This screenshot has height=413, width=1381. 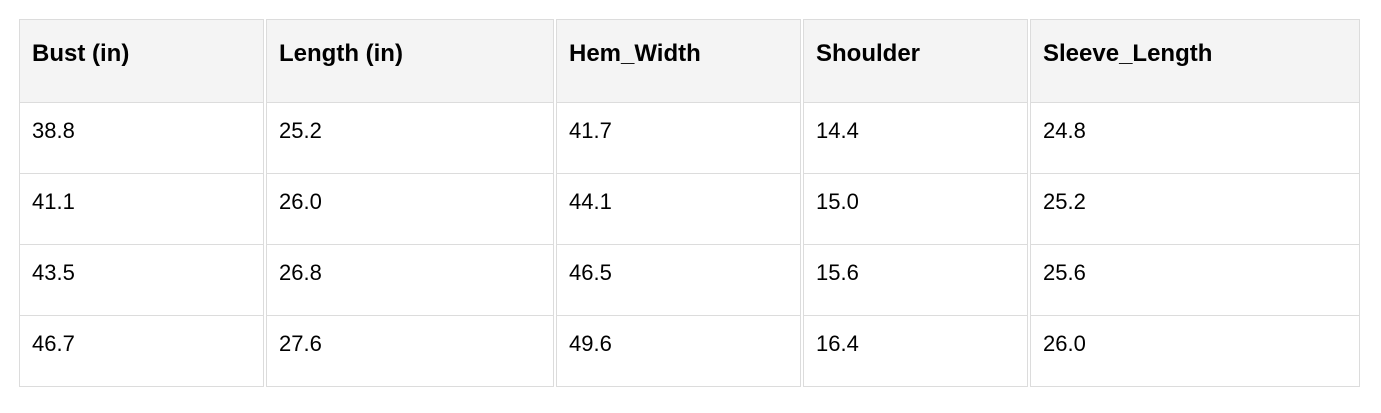 I want to click on table-cell: 16.4, so click(x=915, y=351).